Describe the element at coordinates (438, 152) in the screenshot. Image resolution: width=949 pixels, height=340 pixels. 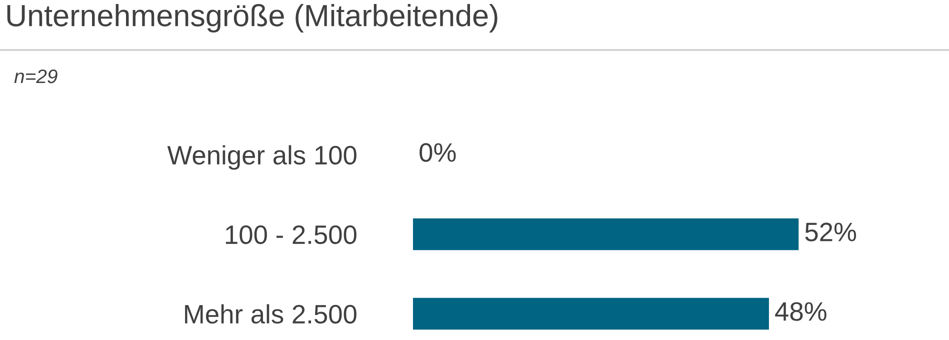
I see `data-label: 0%` at that location.